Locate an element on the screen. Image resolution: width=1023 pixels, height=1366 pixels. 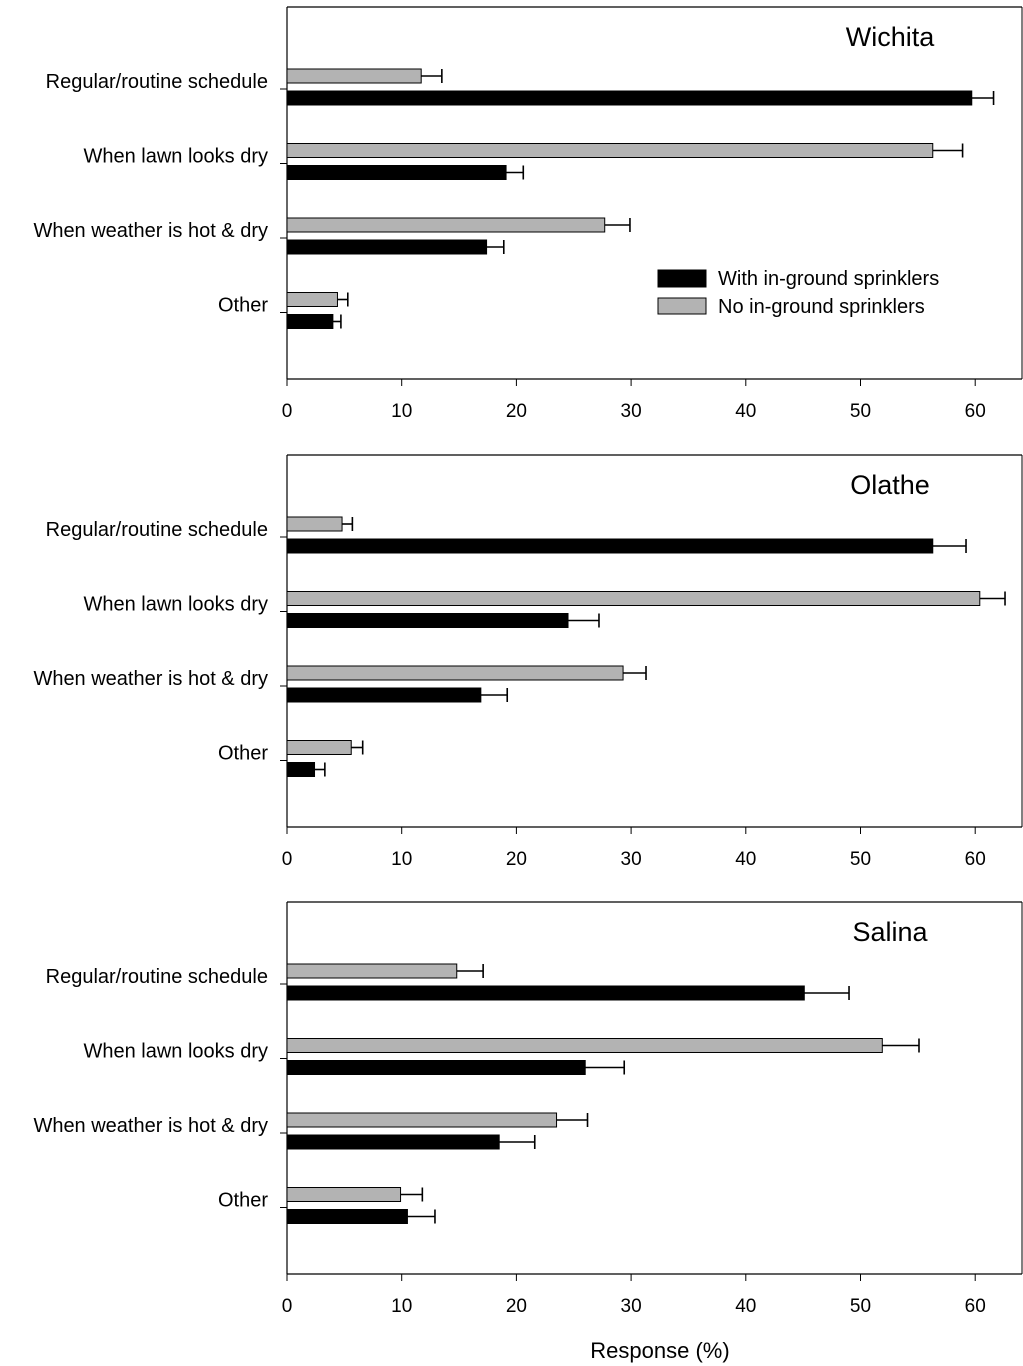
legend-label-without: No in-ground sprinklers is located at coordinates (821, 307).